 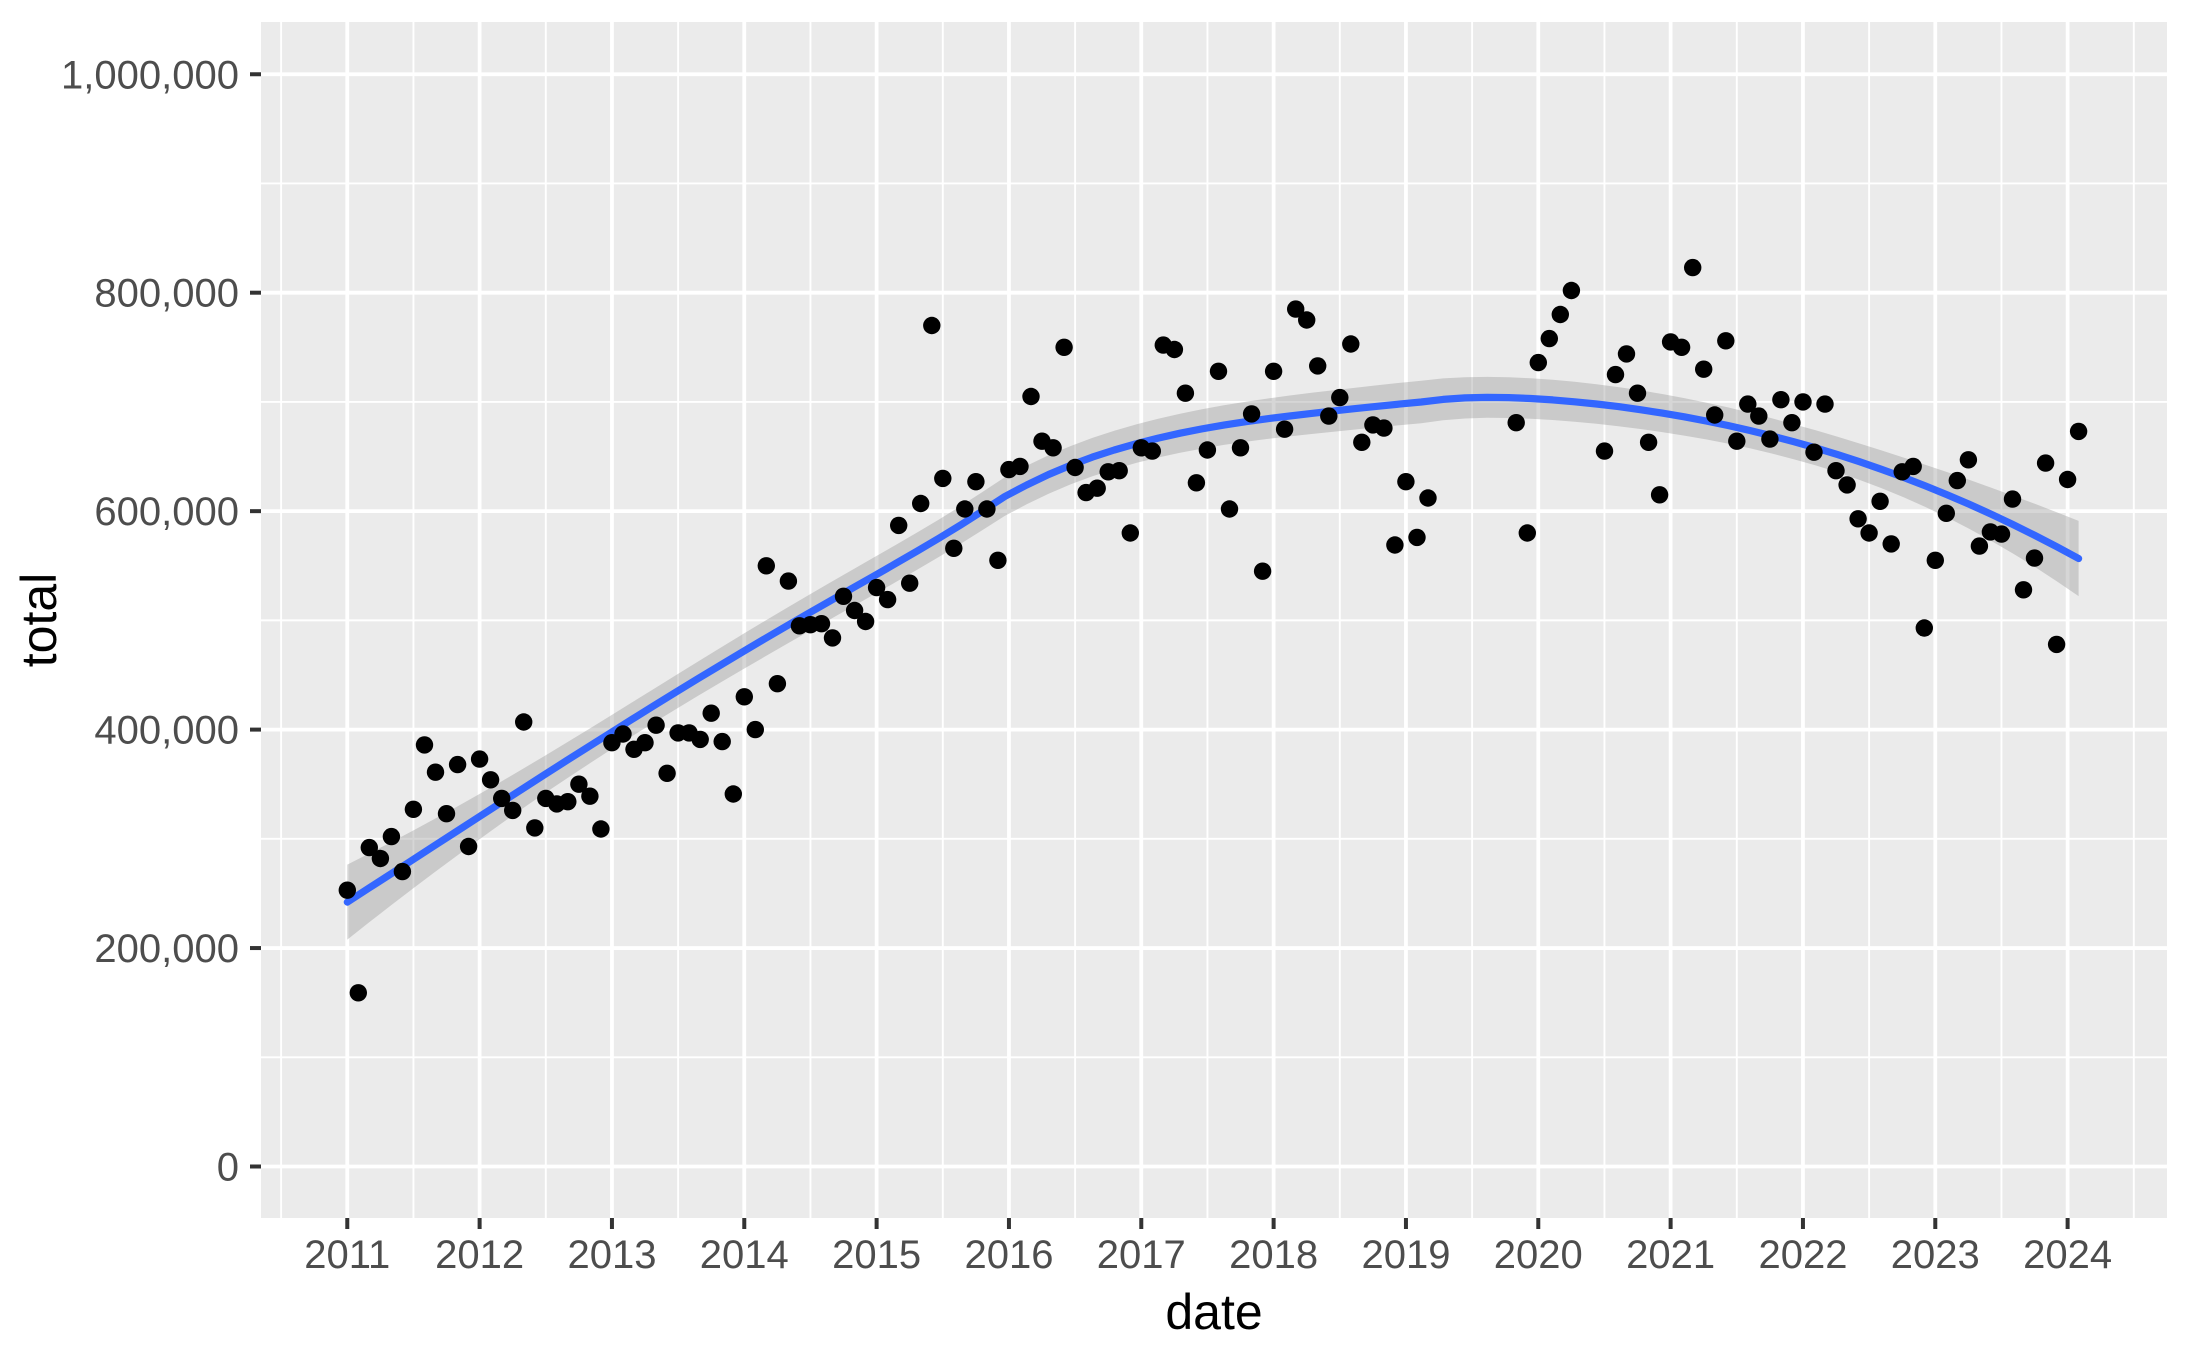 I want to click on x-axis-title: date, so click(x=1213, y=1312).